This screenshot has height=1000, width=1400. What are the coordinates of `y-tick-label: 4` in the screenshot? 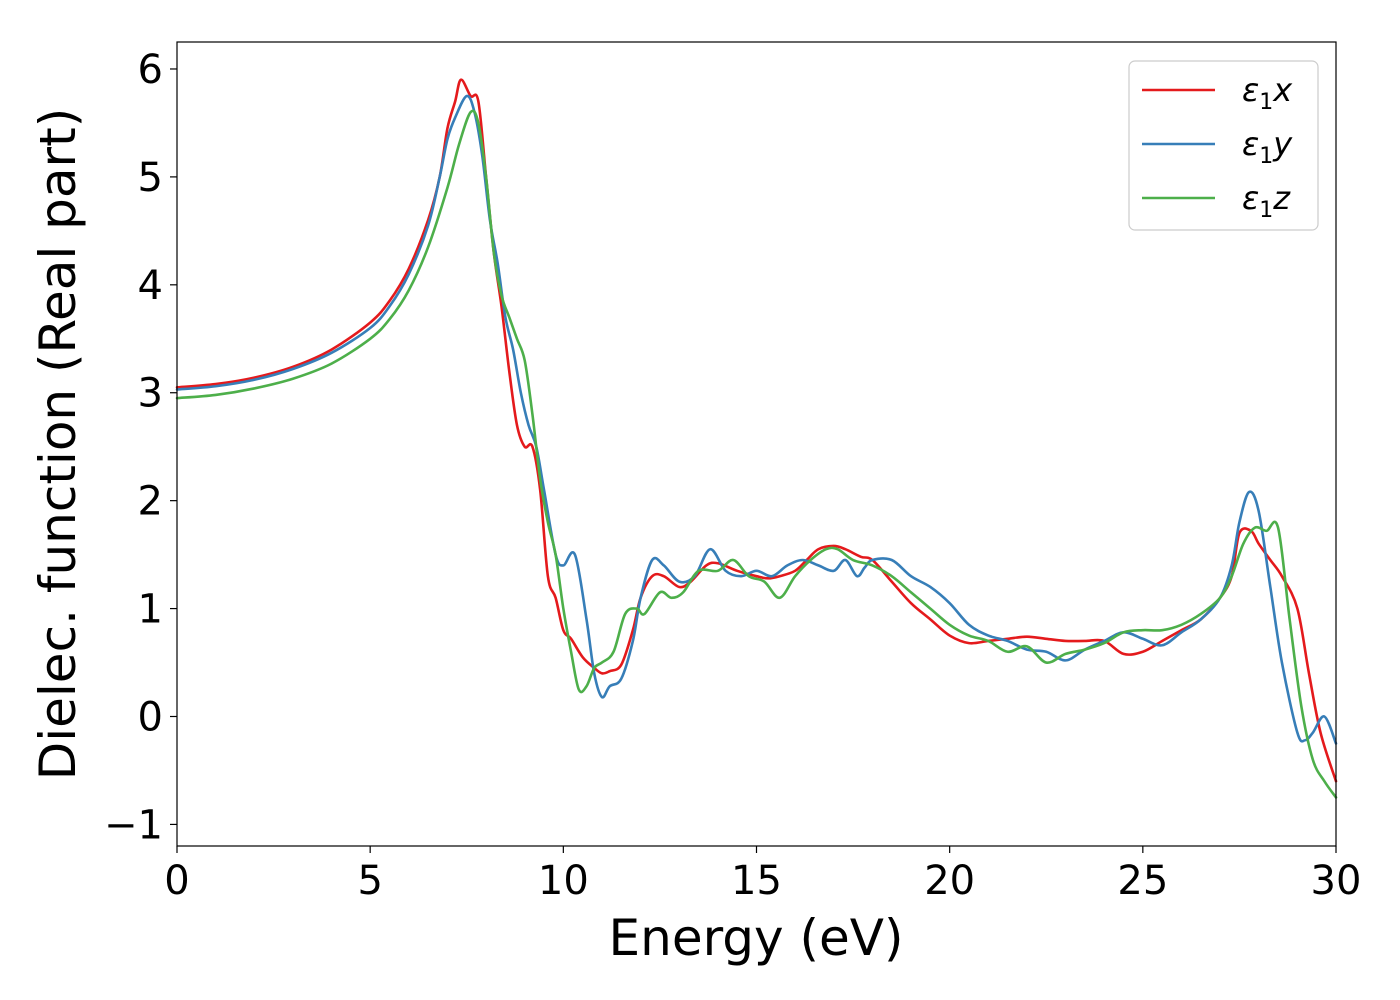 It's located at (150, 286).